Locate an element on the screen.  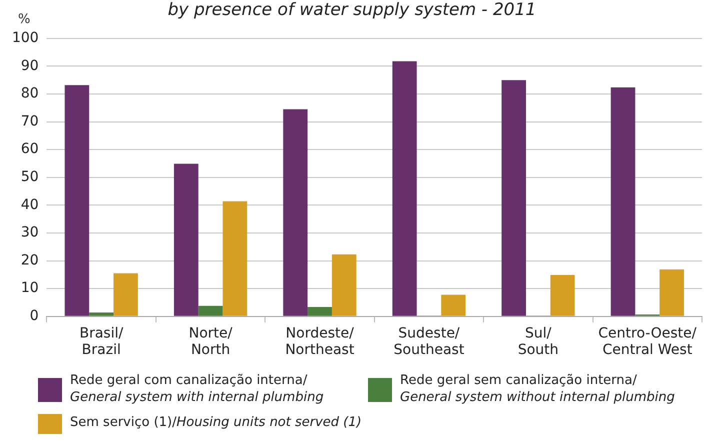
chart-title: by presence of water supply system - 2011 is located at coordinates (352, 10).